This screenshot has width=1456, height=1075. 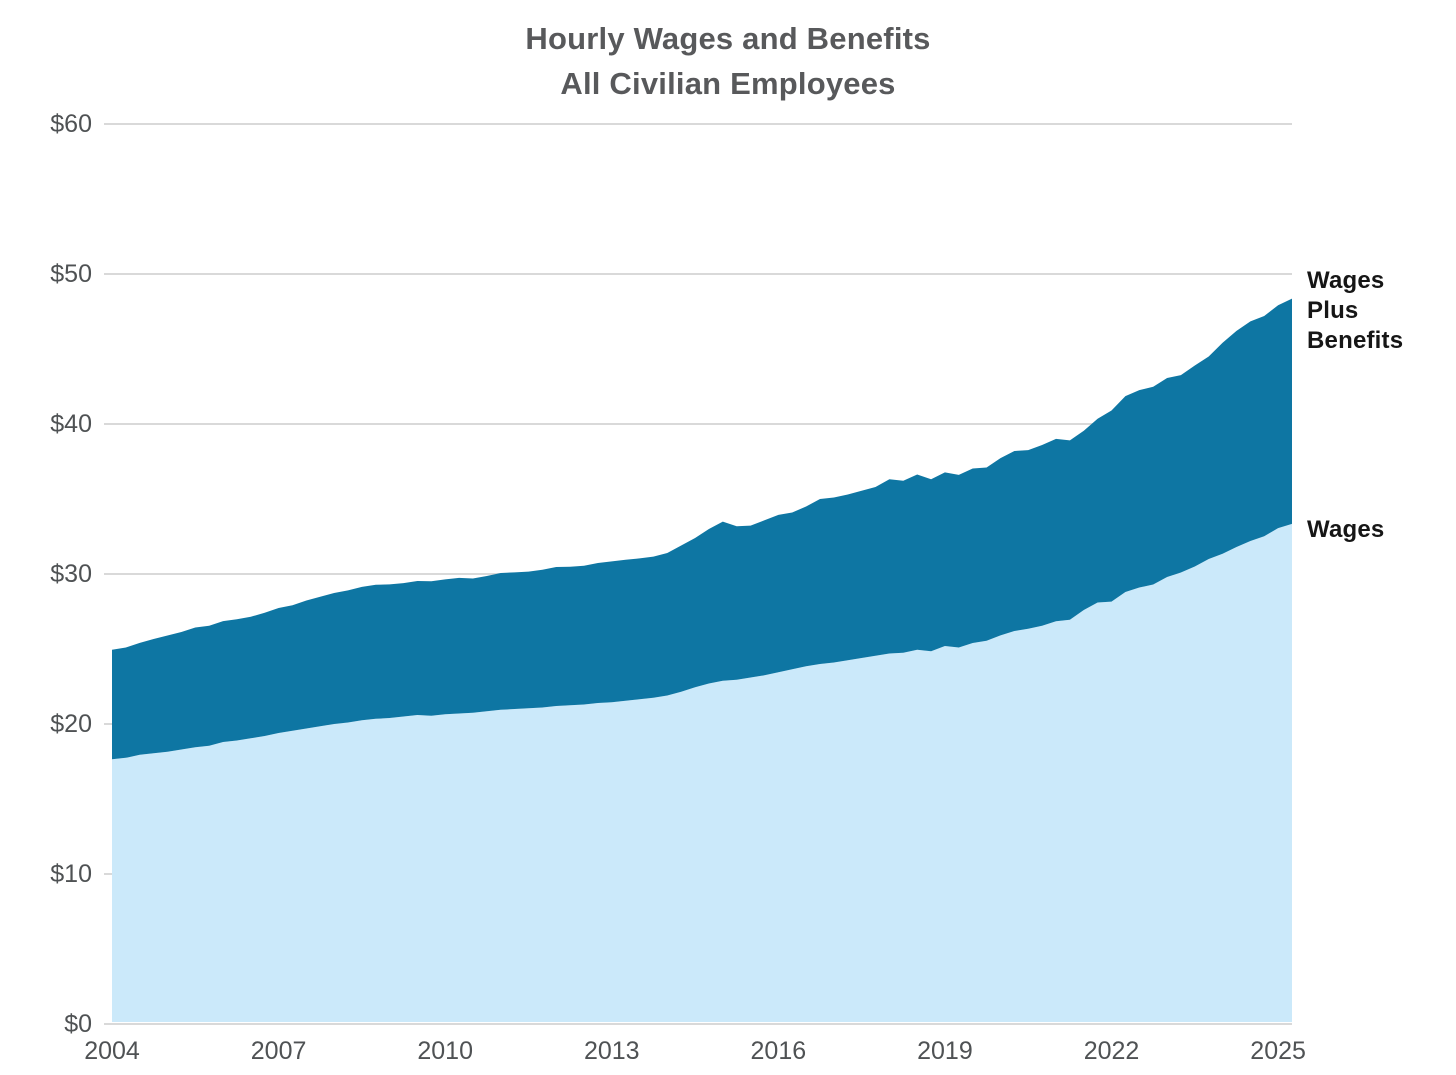 What do you see at coordinates (1355, 310) in the screenshot?
I see `annotation-wages-plus-benefits: Wages Plus Benefits` at bounding box center [1355, 310].